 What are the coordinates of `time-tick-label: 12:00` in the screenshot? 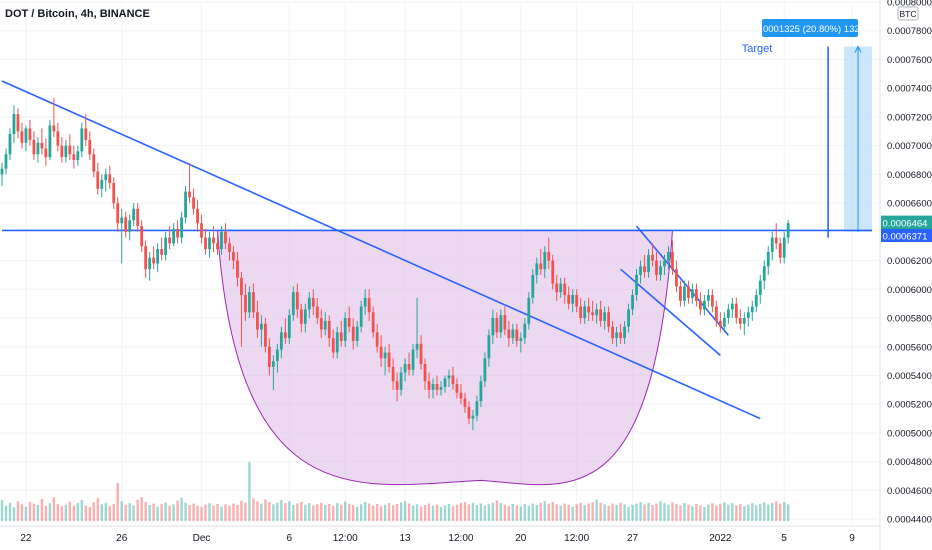 It's located at (576, 538).